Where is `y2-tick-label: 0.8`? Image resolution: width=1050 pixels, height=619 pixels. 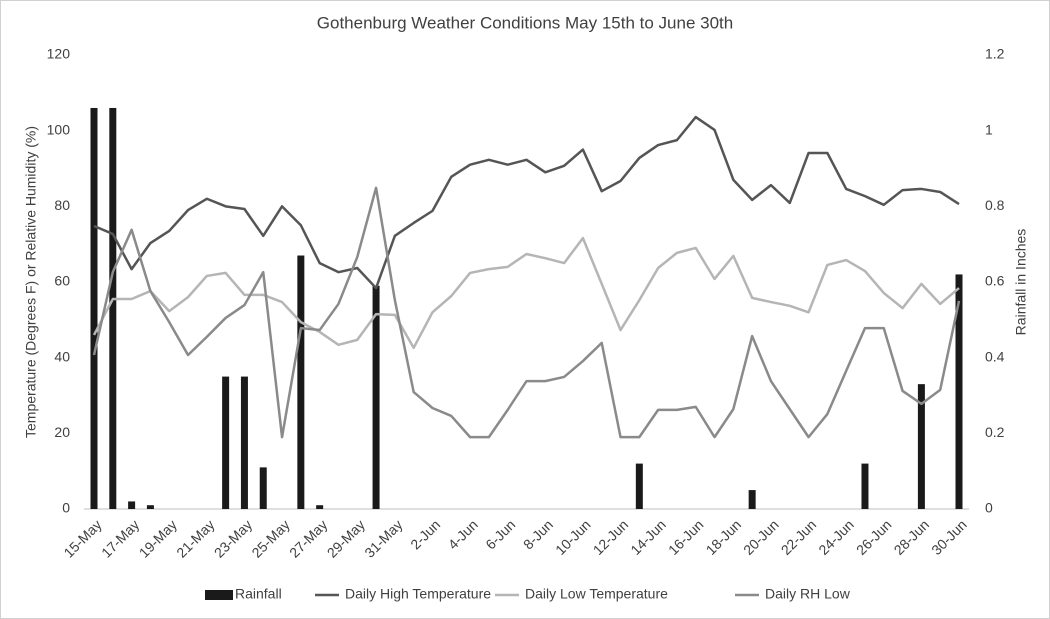 y2-tick-label: 0.8 is located at coordinates (995, 205).